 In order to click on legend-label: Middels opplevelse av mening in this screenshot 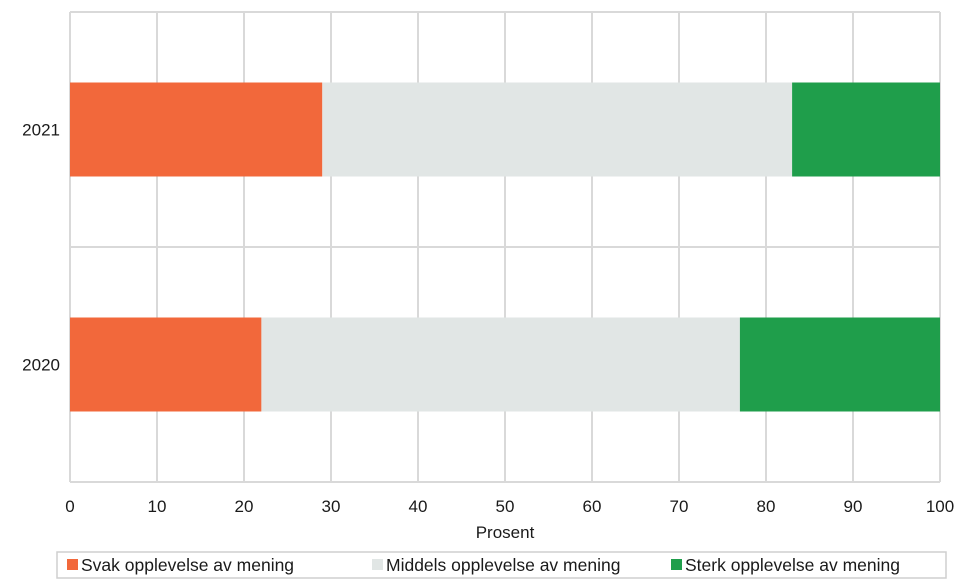, I will do `click(503, 565)`.